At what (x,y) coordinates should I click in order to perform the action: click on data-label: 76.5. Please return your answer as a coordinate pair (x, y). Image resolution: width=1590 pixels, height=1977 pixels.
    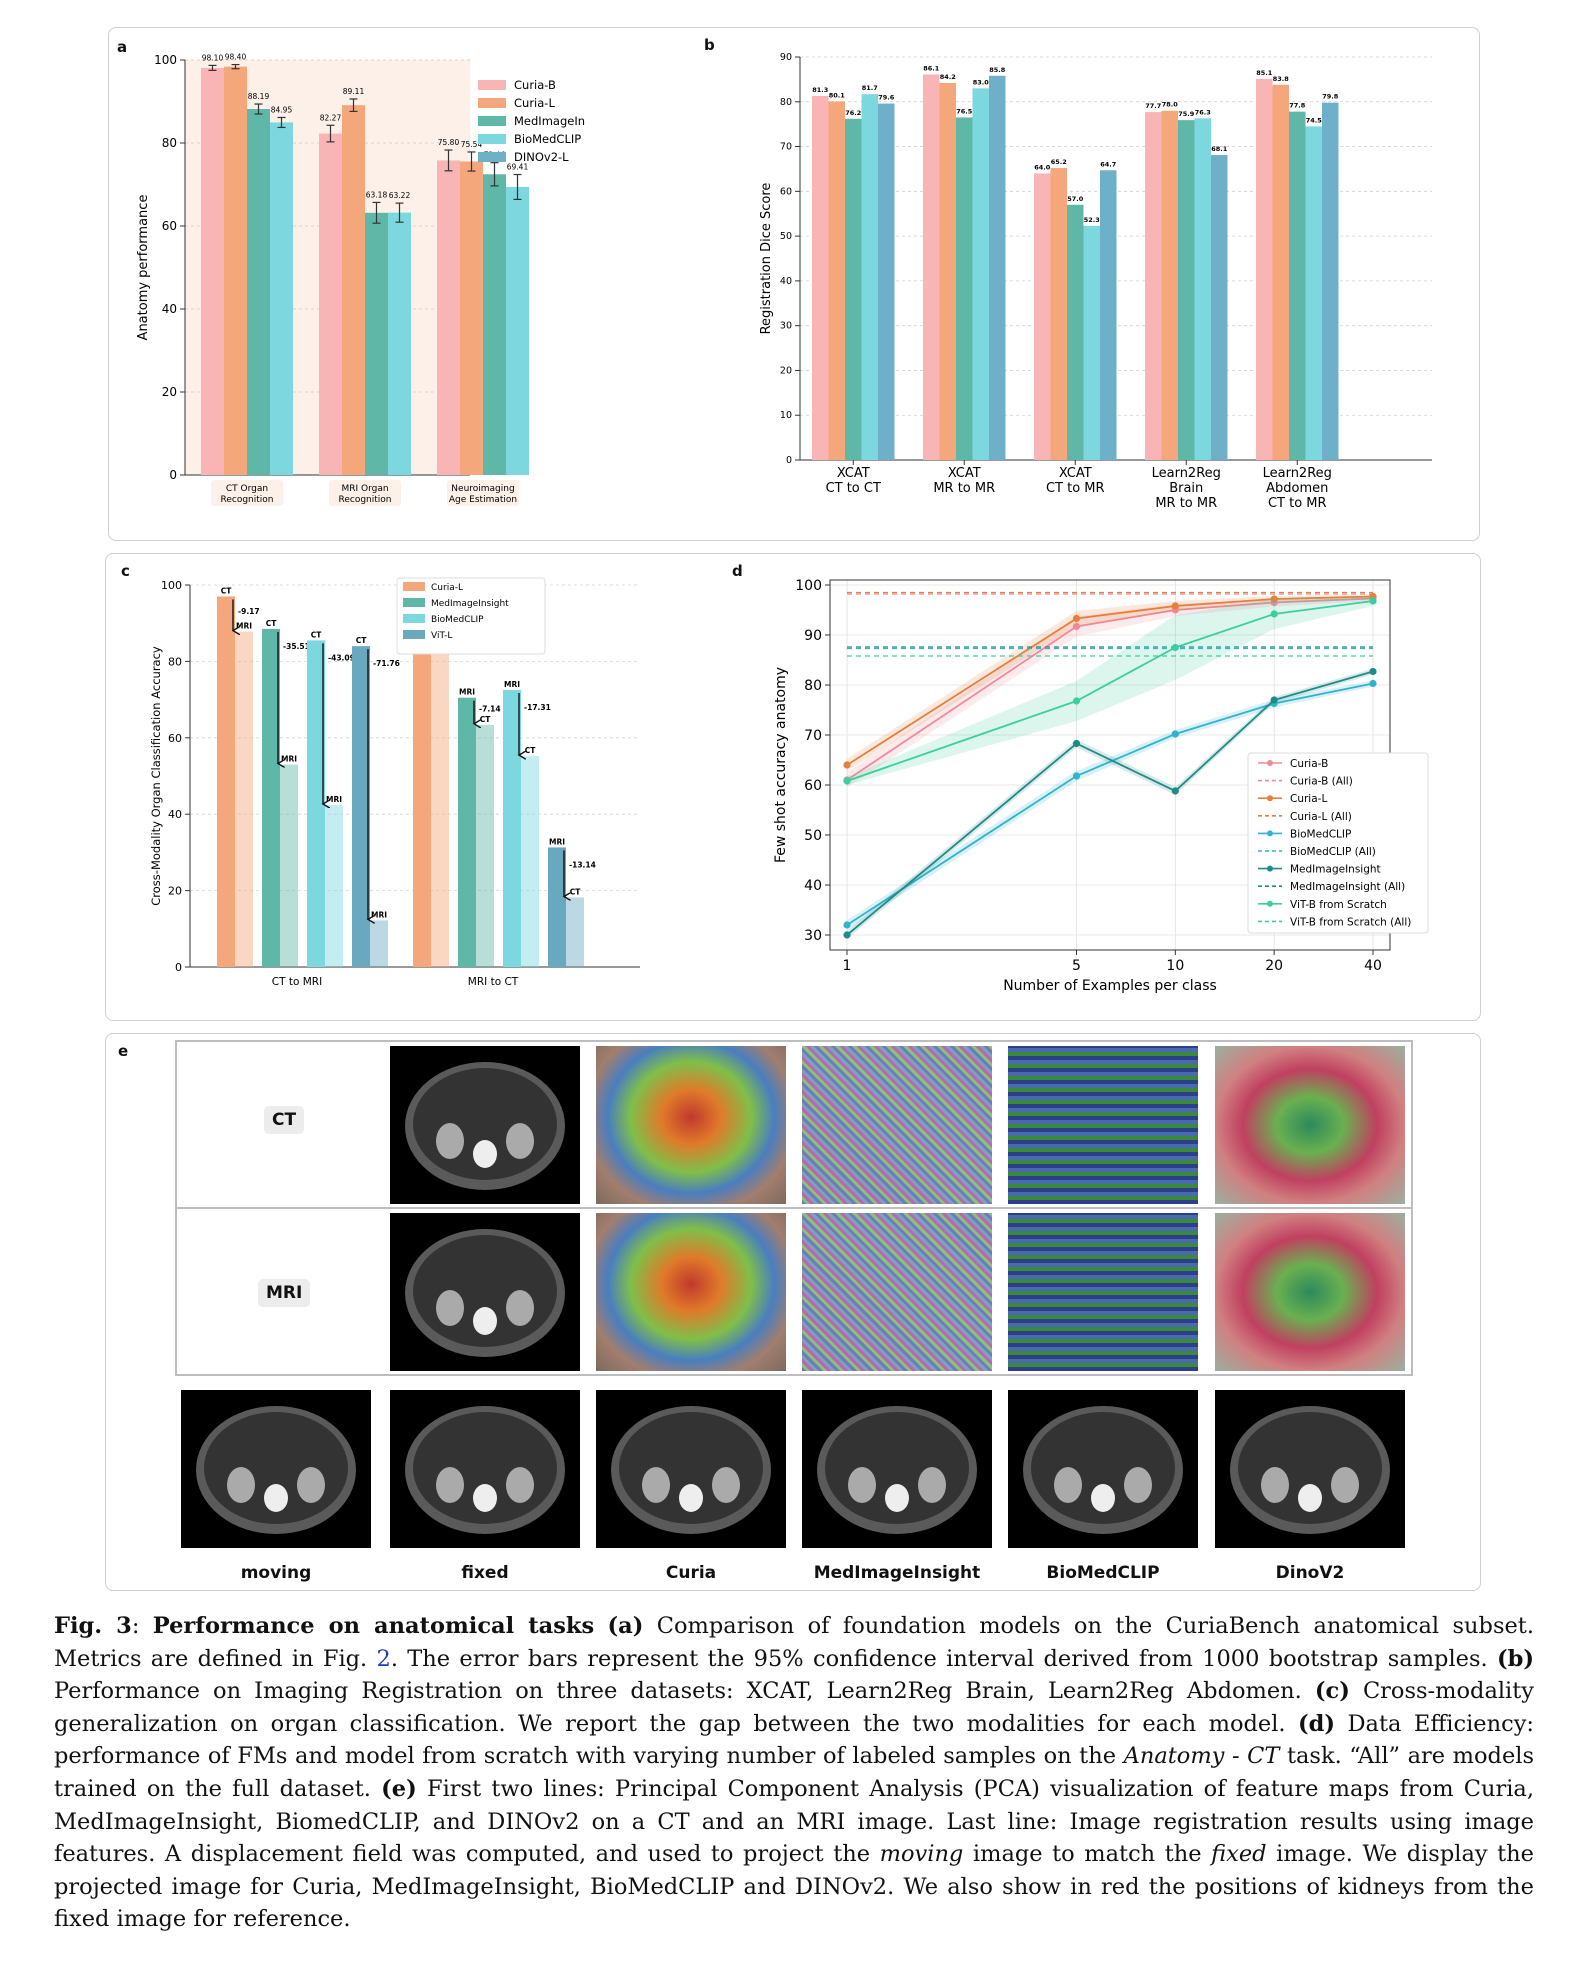
    Looking at the image, I should click on (964, 111).